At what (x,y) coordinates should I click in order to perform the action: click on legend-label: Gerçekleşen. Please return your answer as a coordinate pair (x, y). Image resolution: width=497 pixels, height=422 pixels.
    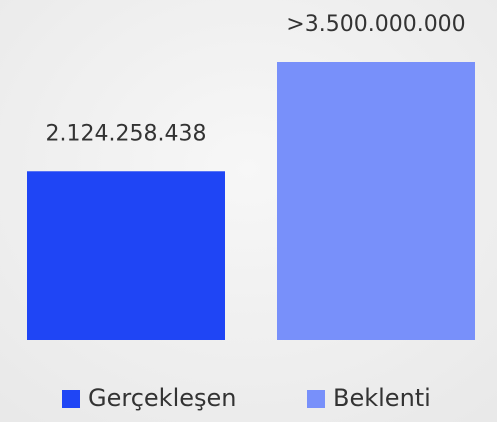
    Looking at the image, I should click on (162, 398).